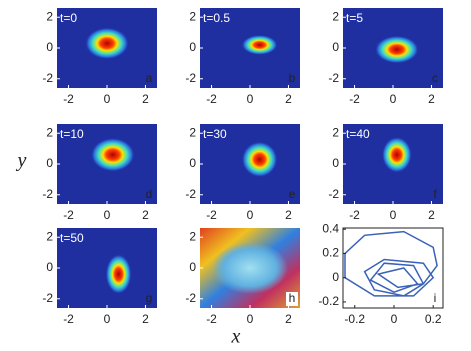 This screenshot has height=351, width=471. Describe the element at coordinates (330, 253) in the screenshot. I see `y-tick-label: 0.2` at that location.